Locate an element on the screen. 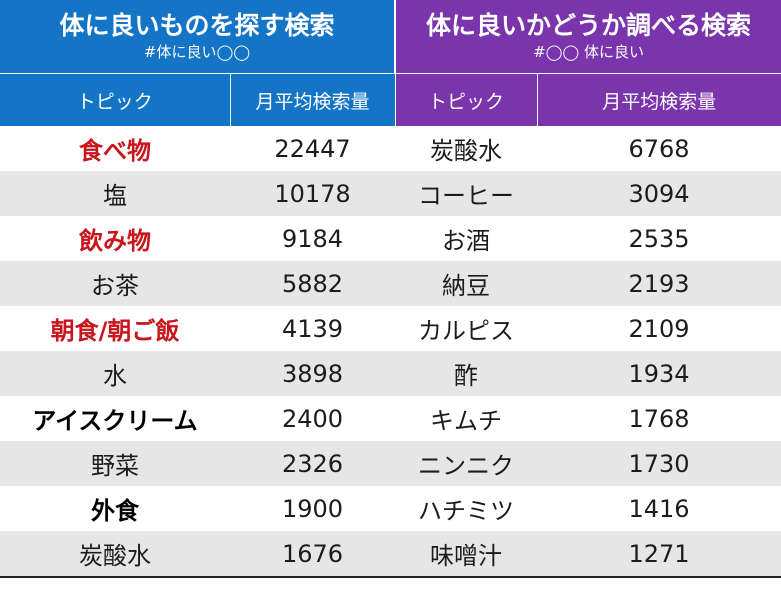 This screenshot has width=781, height=600. table-row: 朝食/朝ご飯 4139 カルピス 2109 is located at coordinates (390, 328).